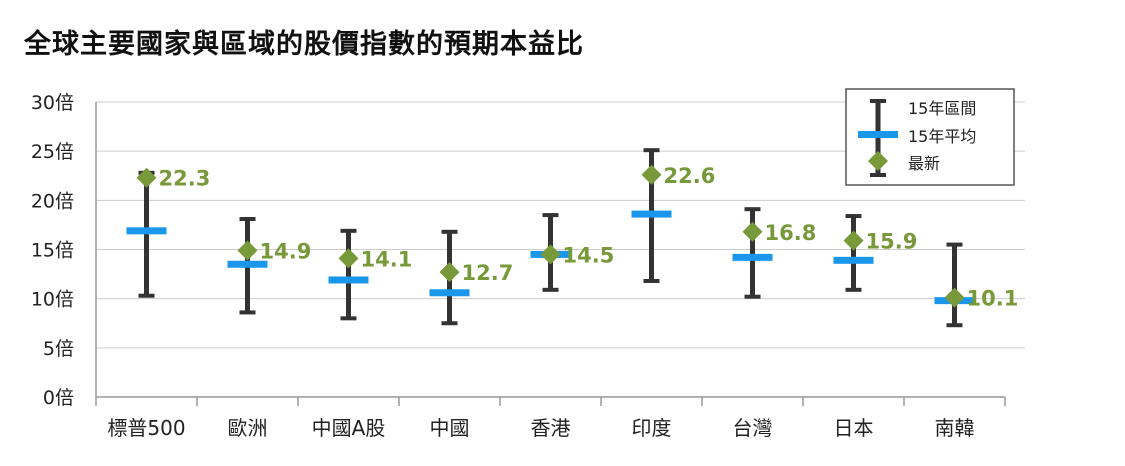 This screenshot has height=466, width=1125. I want to click on y-tick-label: 30倍, so click(52, 103).